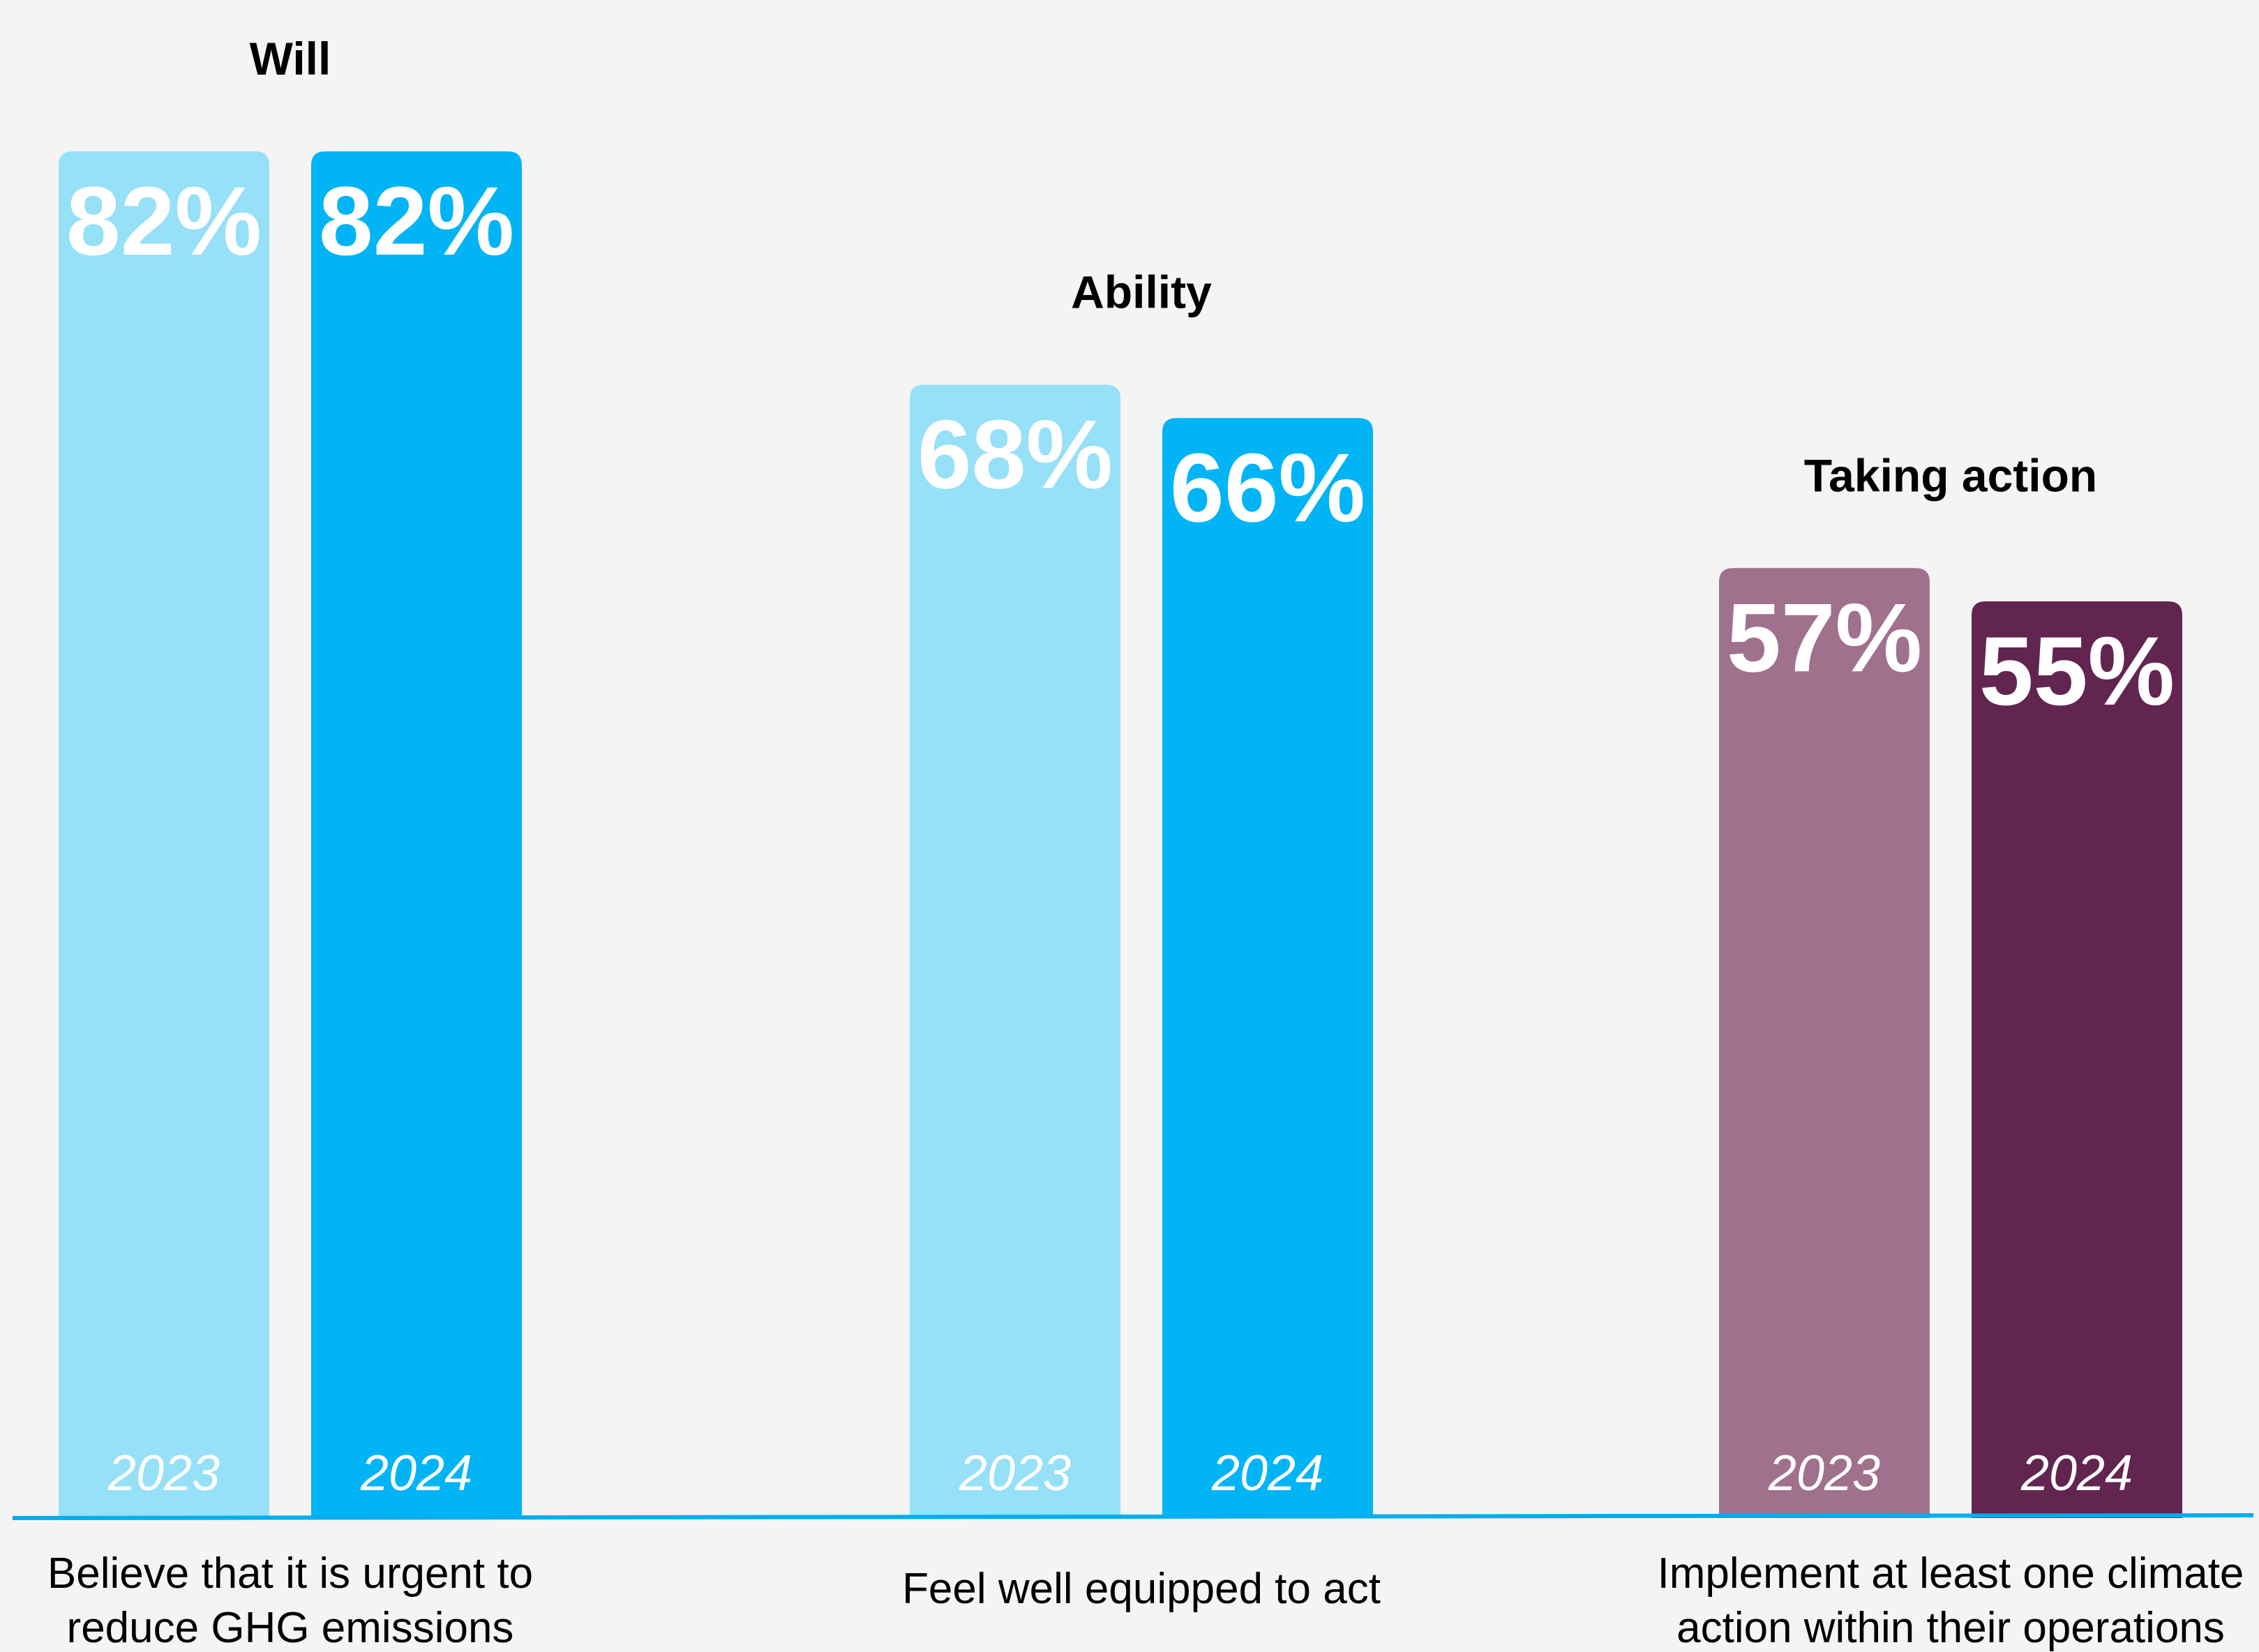 The image size is (2259, 1652). Describe the element at coordinates (416, 1473) in the screenshot. I see `year-label-0-2024: 2024` at that location.